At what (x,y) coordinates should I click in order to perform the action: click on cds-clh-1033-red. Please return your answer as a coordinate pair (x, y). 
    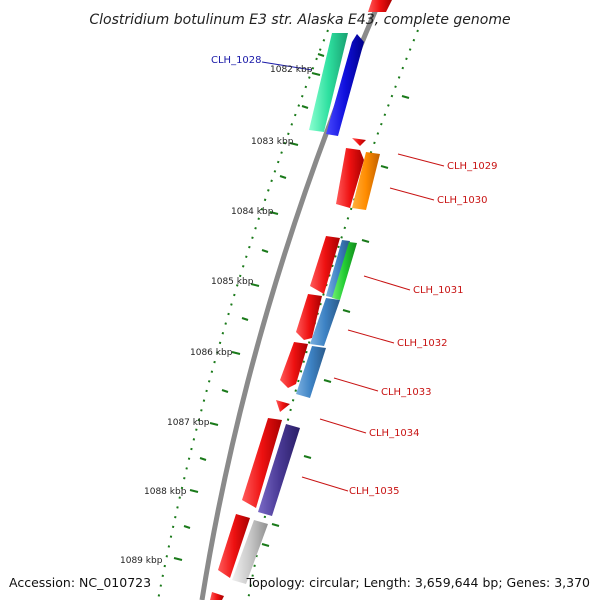
    Looking at the image, I should click on (294, 365).